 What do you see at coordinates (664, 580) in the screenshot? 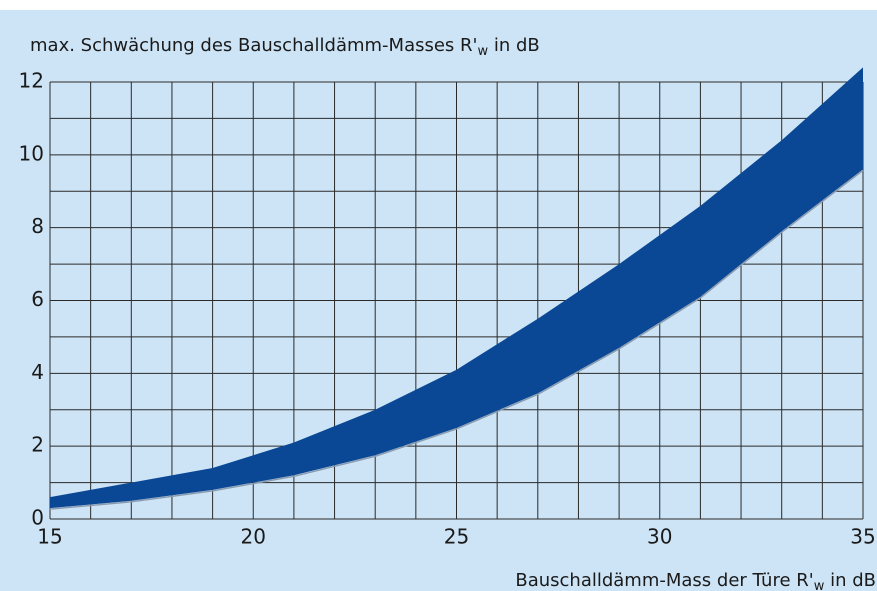
I see `label-part: Bauschalldämm-Mass der Türe R'` at bounding box center [664, 580].